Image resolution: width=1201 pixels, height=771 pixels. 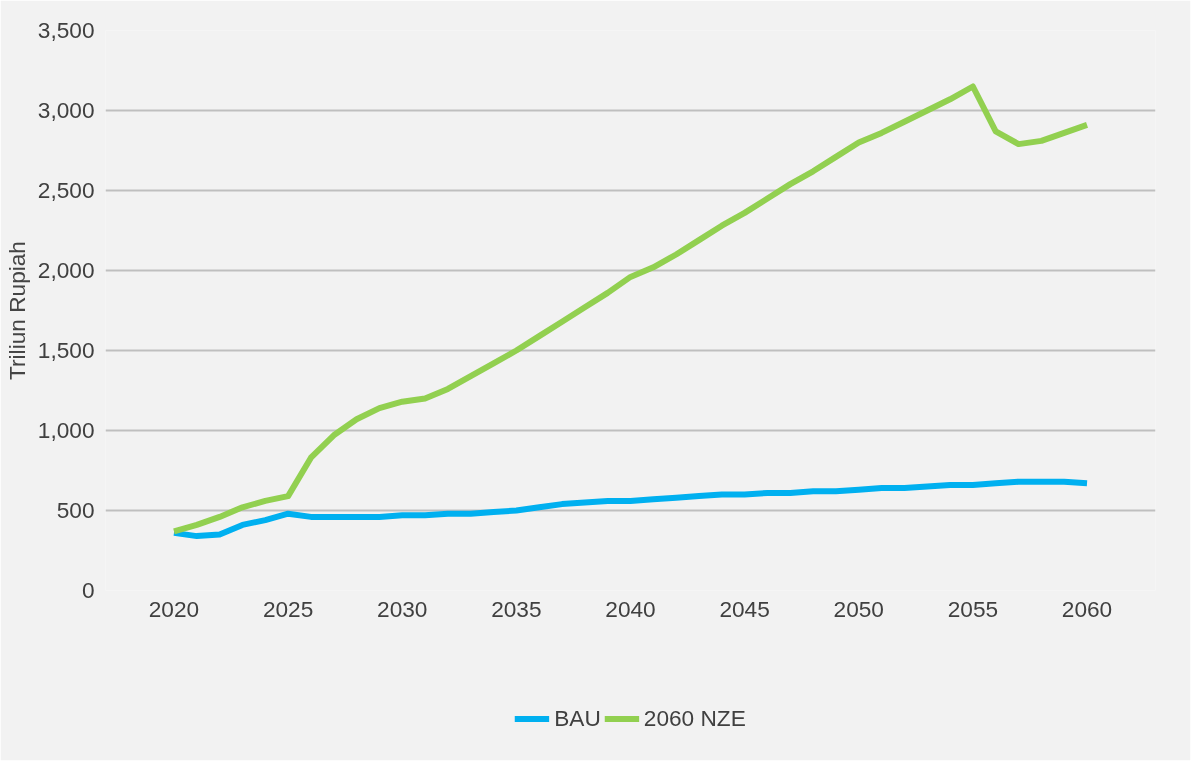 I want to click on x-tick-label: 2045, so click(x=744, y=608).